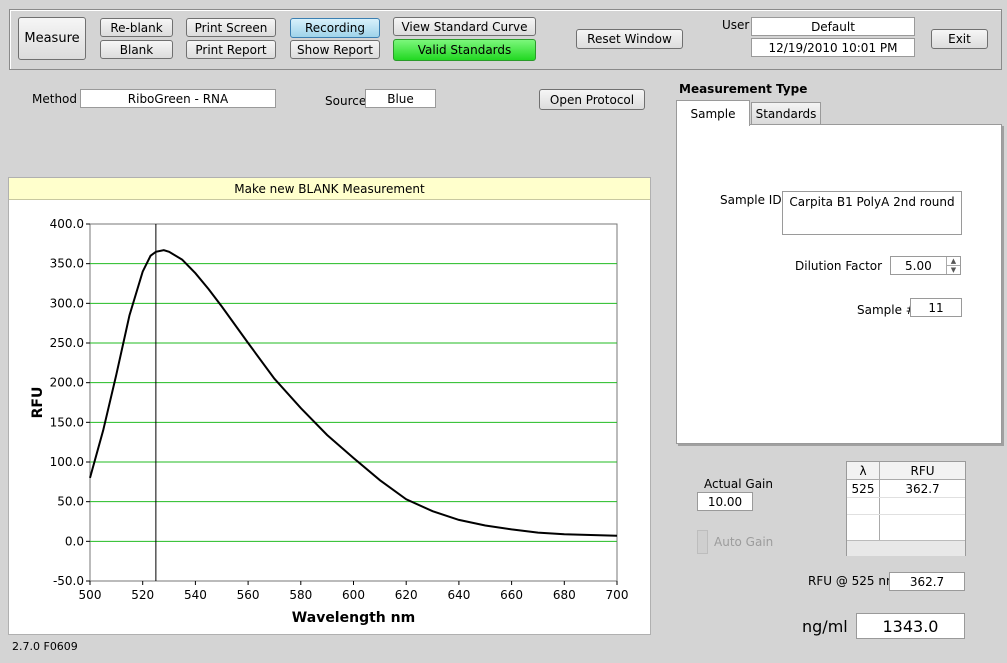  I want to click on x-tick-label: 560, so click(248, 595).